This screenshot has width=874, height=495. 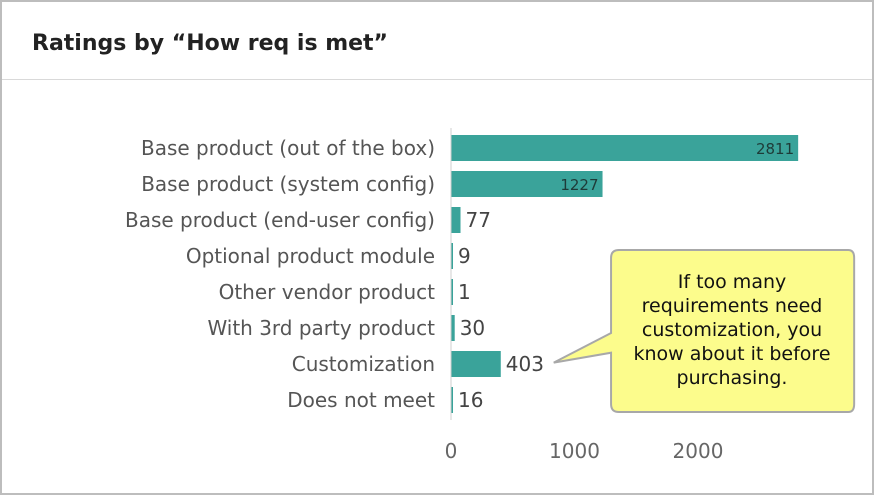 What do you see at coordinates (451, 451) in the screenshot?
I see `x-tick-0: 0` at bounding box center [451, 451].